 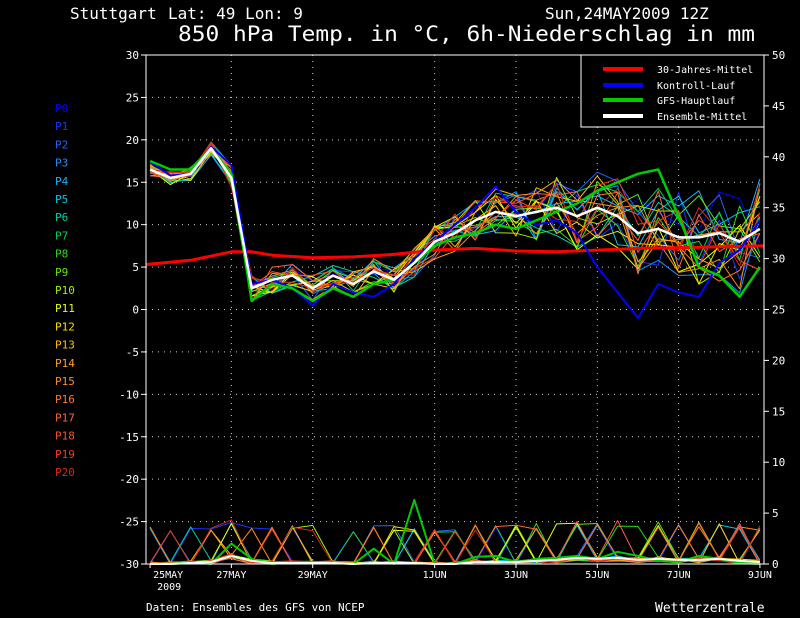 I want to click on right-tick-label: 20, so click(x=778, y=360).